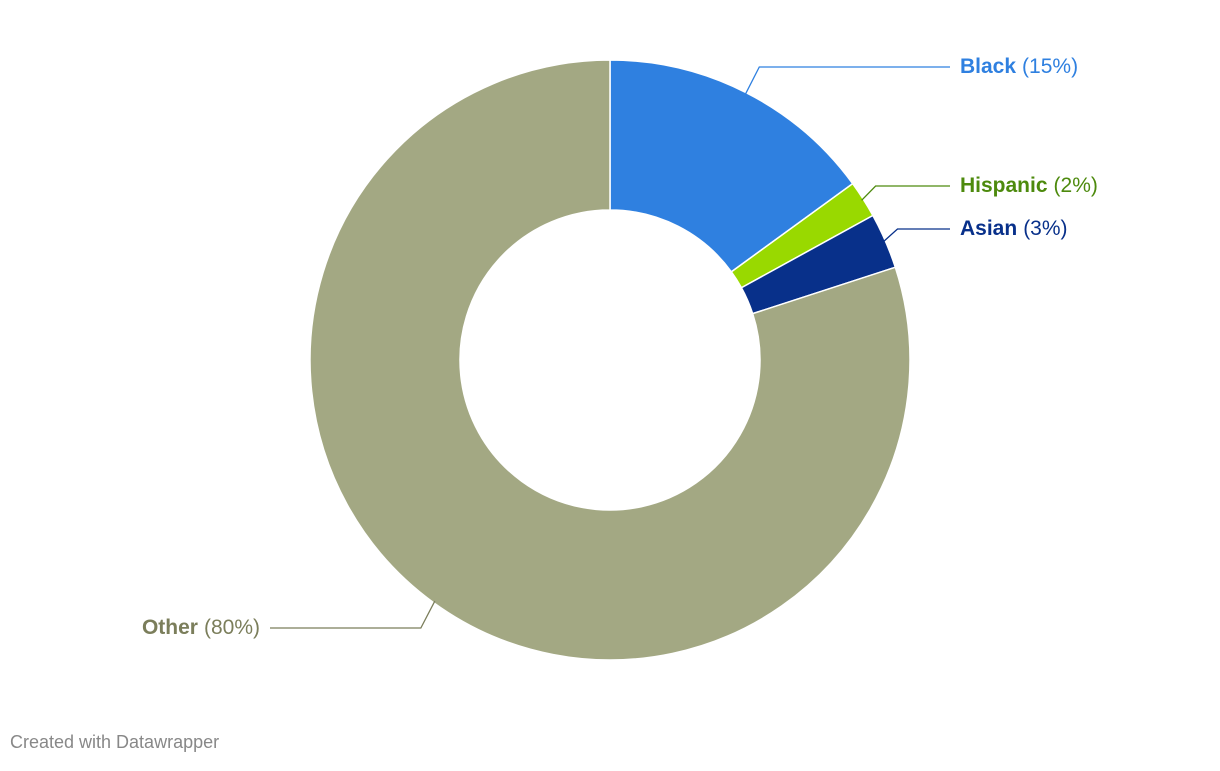  What do you see at coordinates (170, 627) in the screenshot?
I see `category-name: Other` at bounding box center [170, 627].